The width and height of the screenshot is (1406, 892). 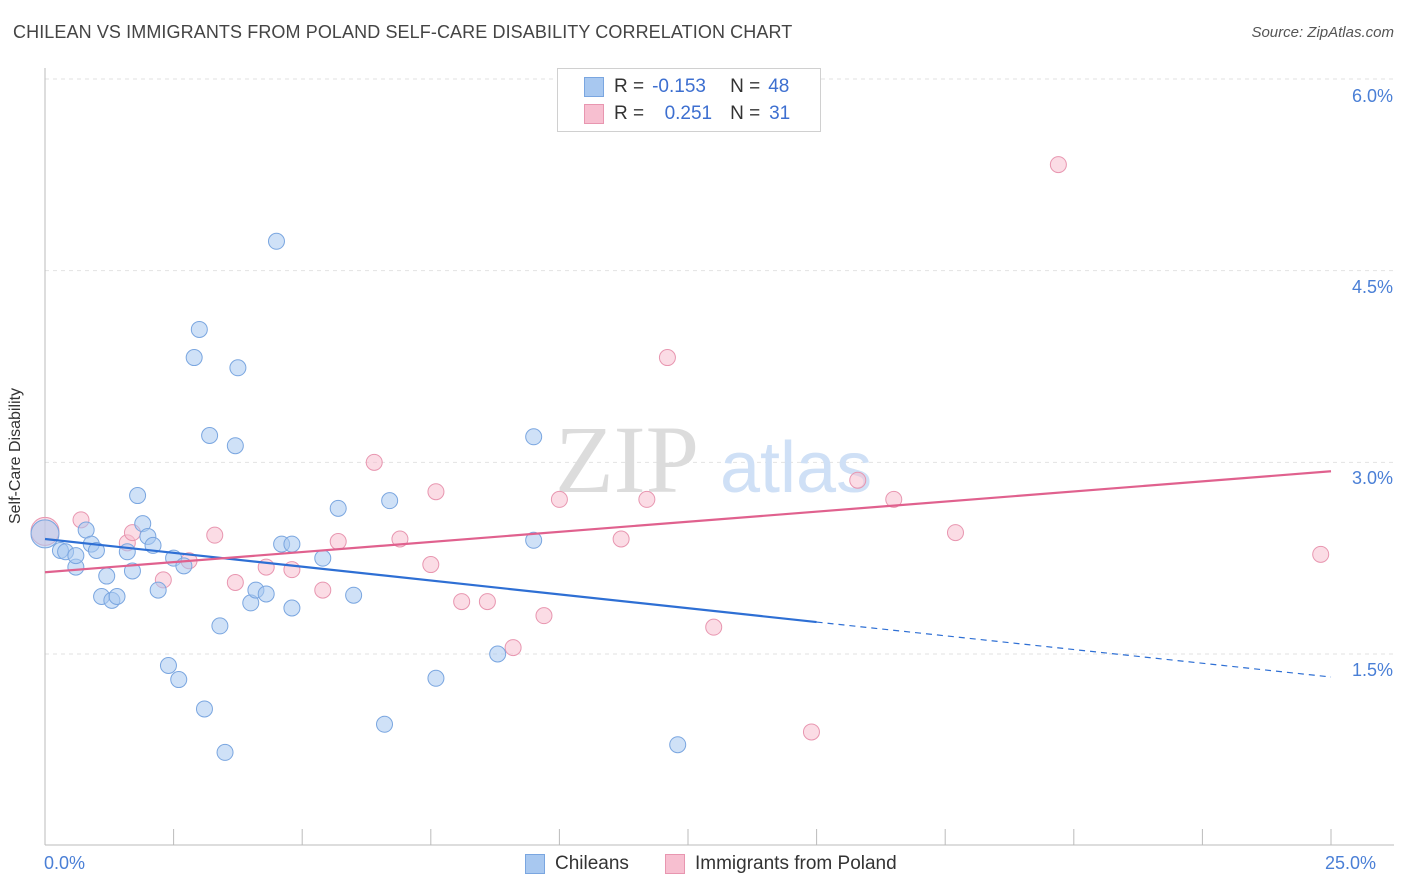 What do you see at coordinates (796, 863) in the screenshot?
I see `legend-label-poland: Immigrants from Poland` at bounding box center [796, 863].